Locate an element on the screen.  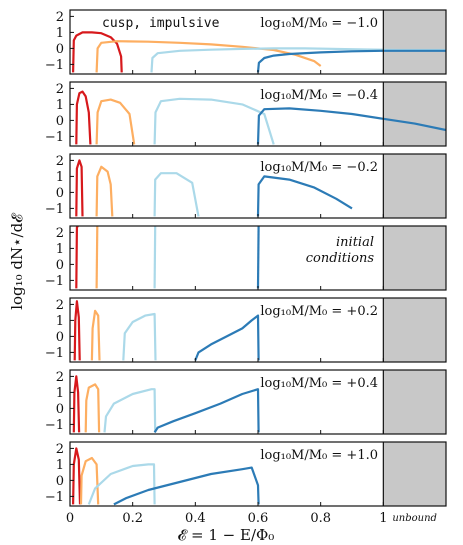
x-tick-label: 0 is located at coordinates (70, 518).